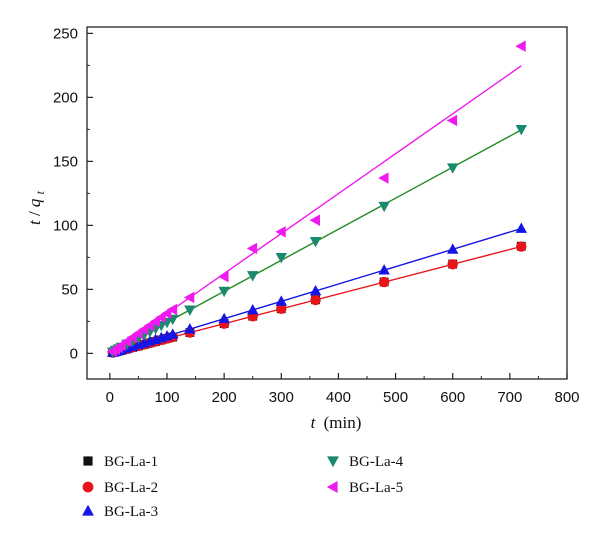  What do you see at coordinates (65, 161) in the screenshot?
I see `y-tick-label: 150` at bounding box center [65, 161].